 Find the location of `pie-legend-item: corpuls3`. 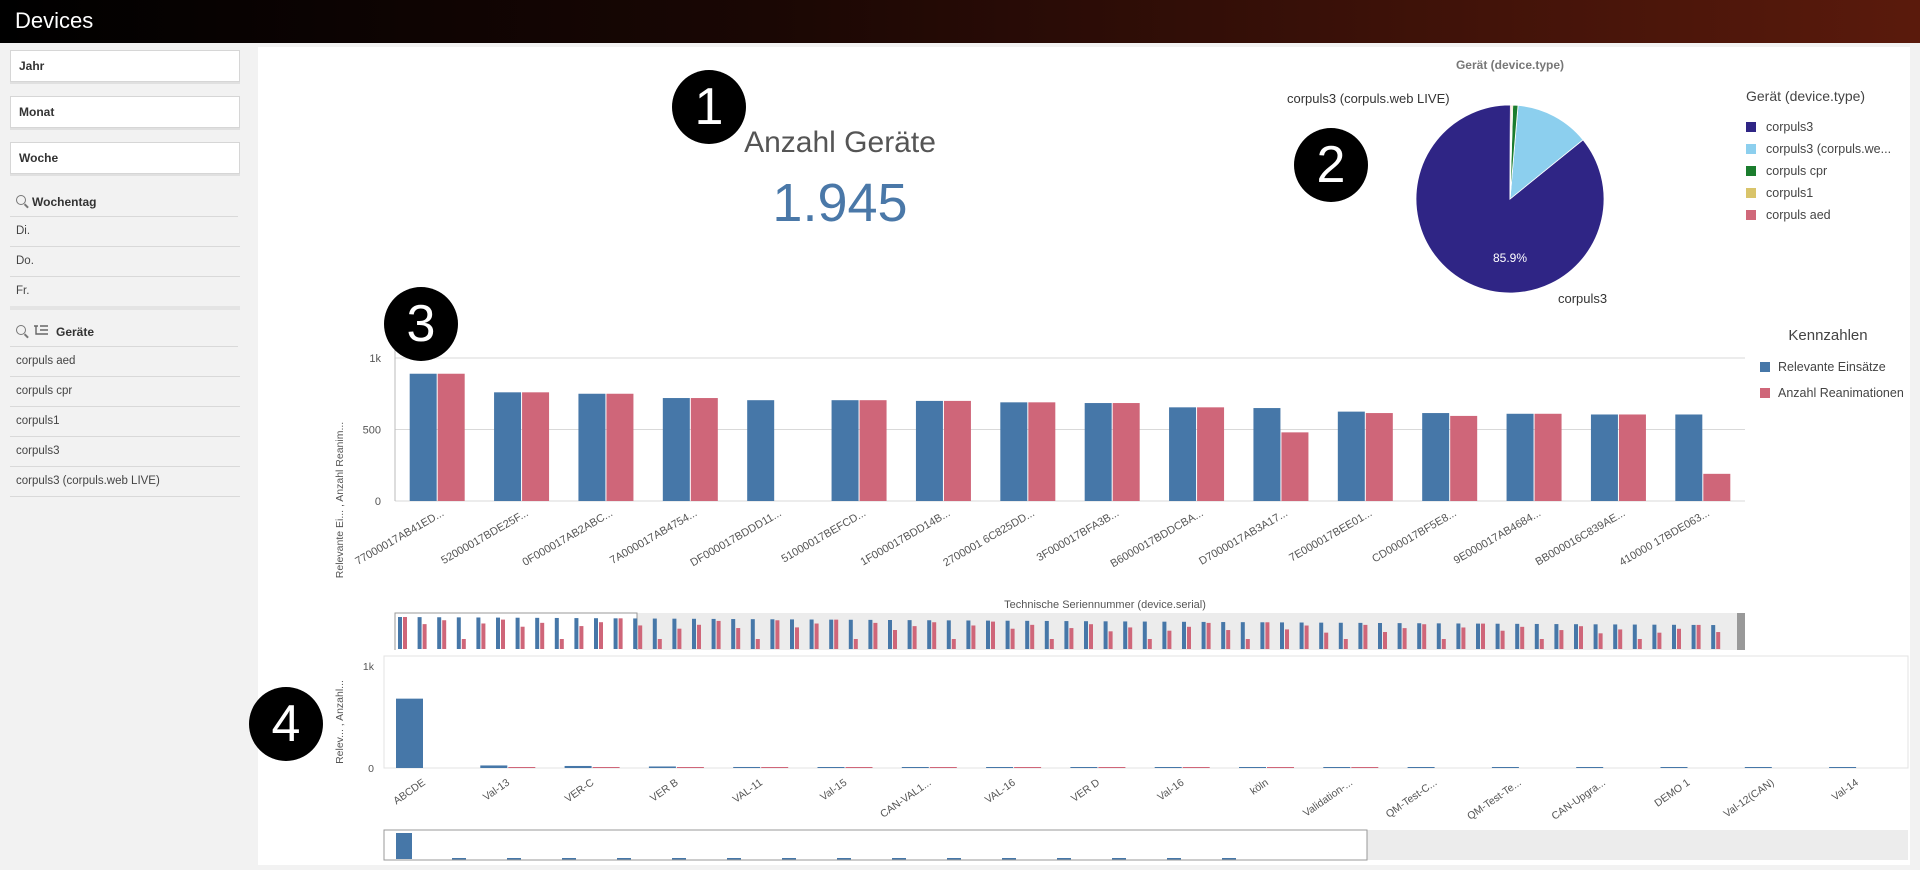

pie-legend-item: corpuls3 is located at coordinates (1789, 127).